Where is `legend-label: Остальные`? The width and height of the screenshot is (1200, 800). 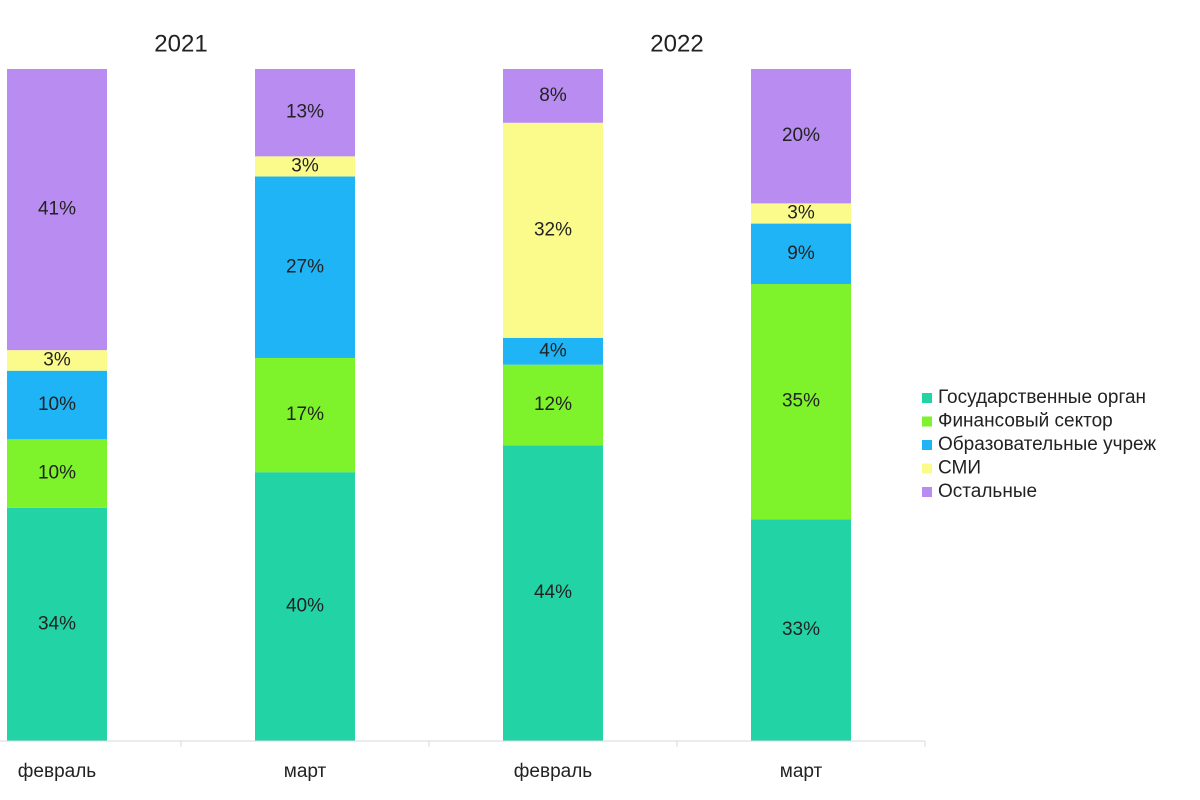 legend-label: Остальные is located at coordinates (987, 491).